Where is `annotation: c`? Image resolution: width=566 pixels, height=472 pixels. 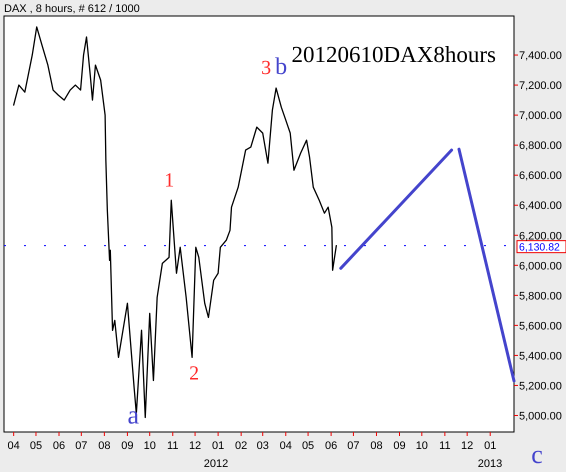 annotation: c is located at coordinates (537, 454).